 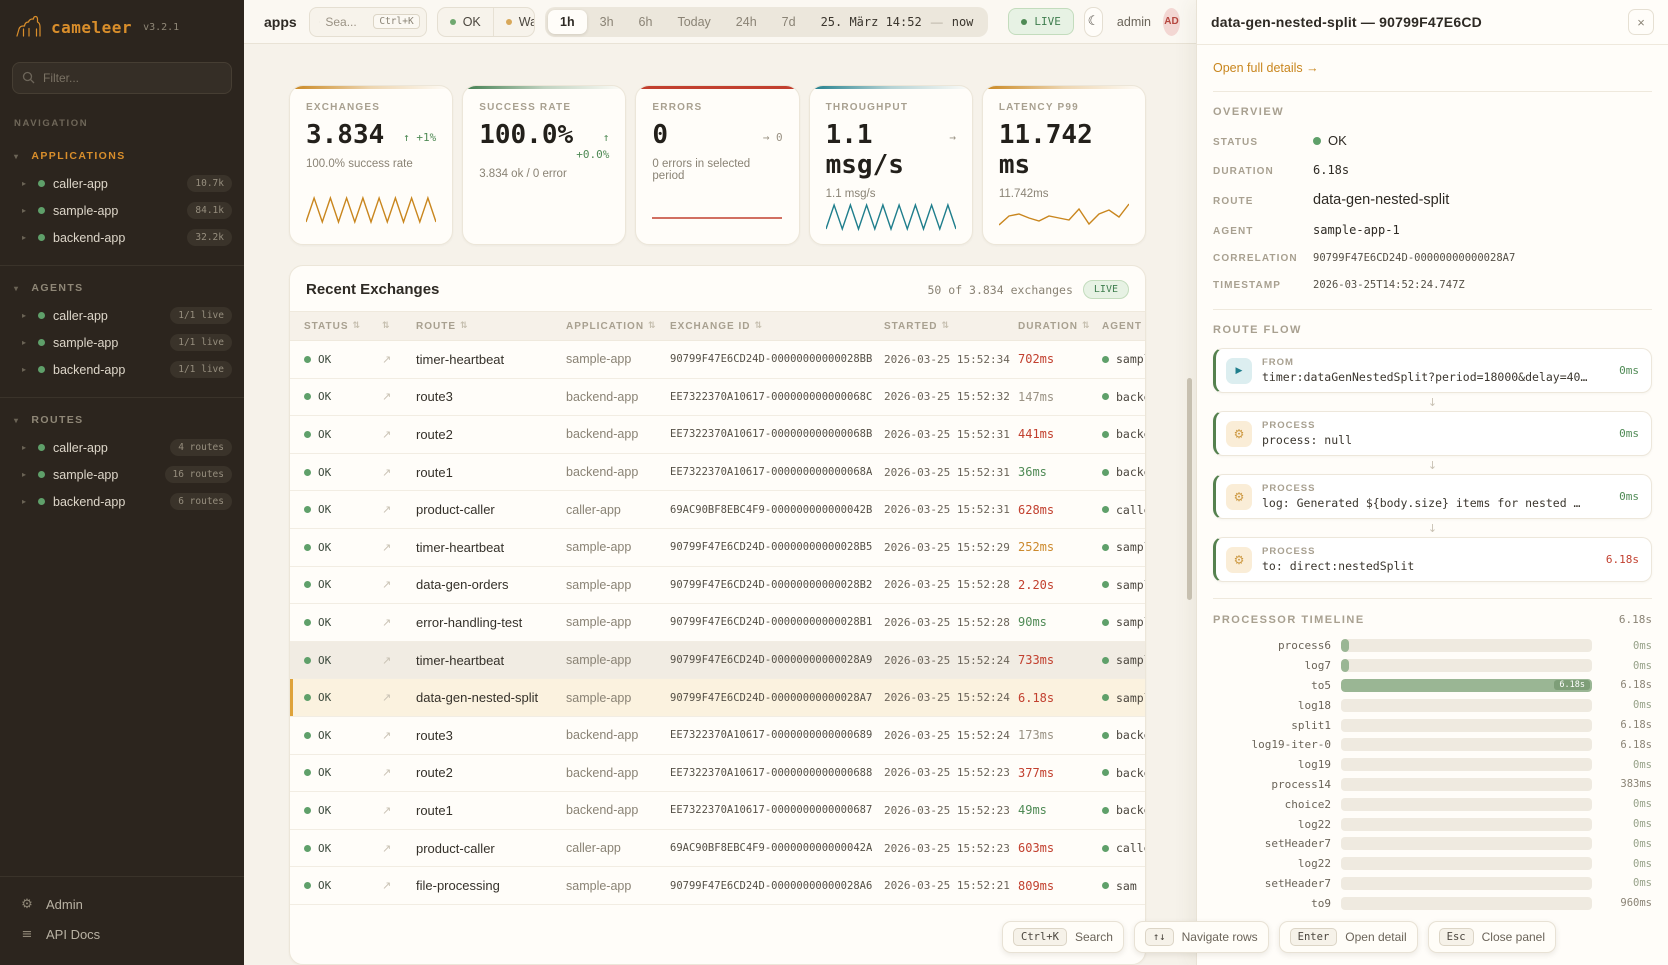 What do you see at coordinates (1123, 326) in the screenshot?
I see `column-header-agent: AGENT⇅` at bounding box center [1123, 326].